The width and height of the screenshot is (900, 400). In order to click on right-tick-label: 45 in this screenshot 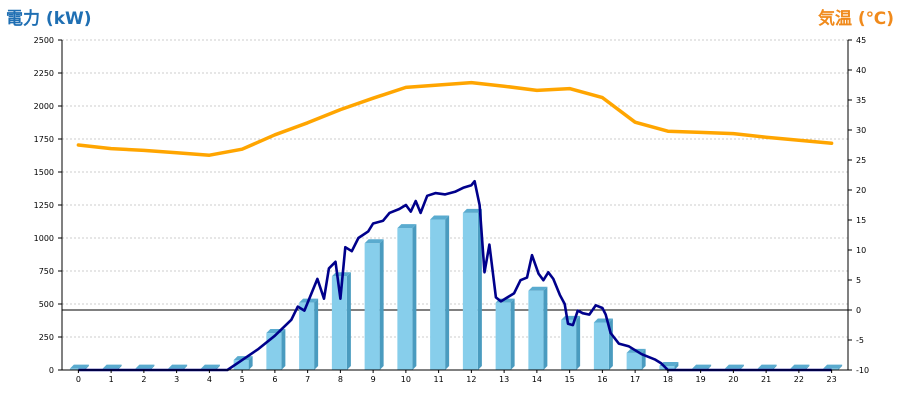, I will do `click(861, 40)`.